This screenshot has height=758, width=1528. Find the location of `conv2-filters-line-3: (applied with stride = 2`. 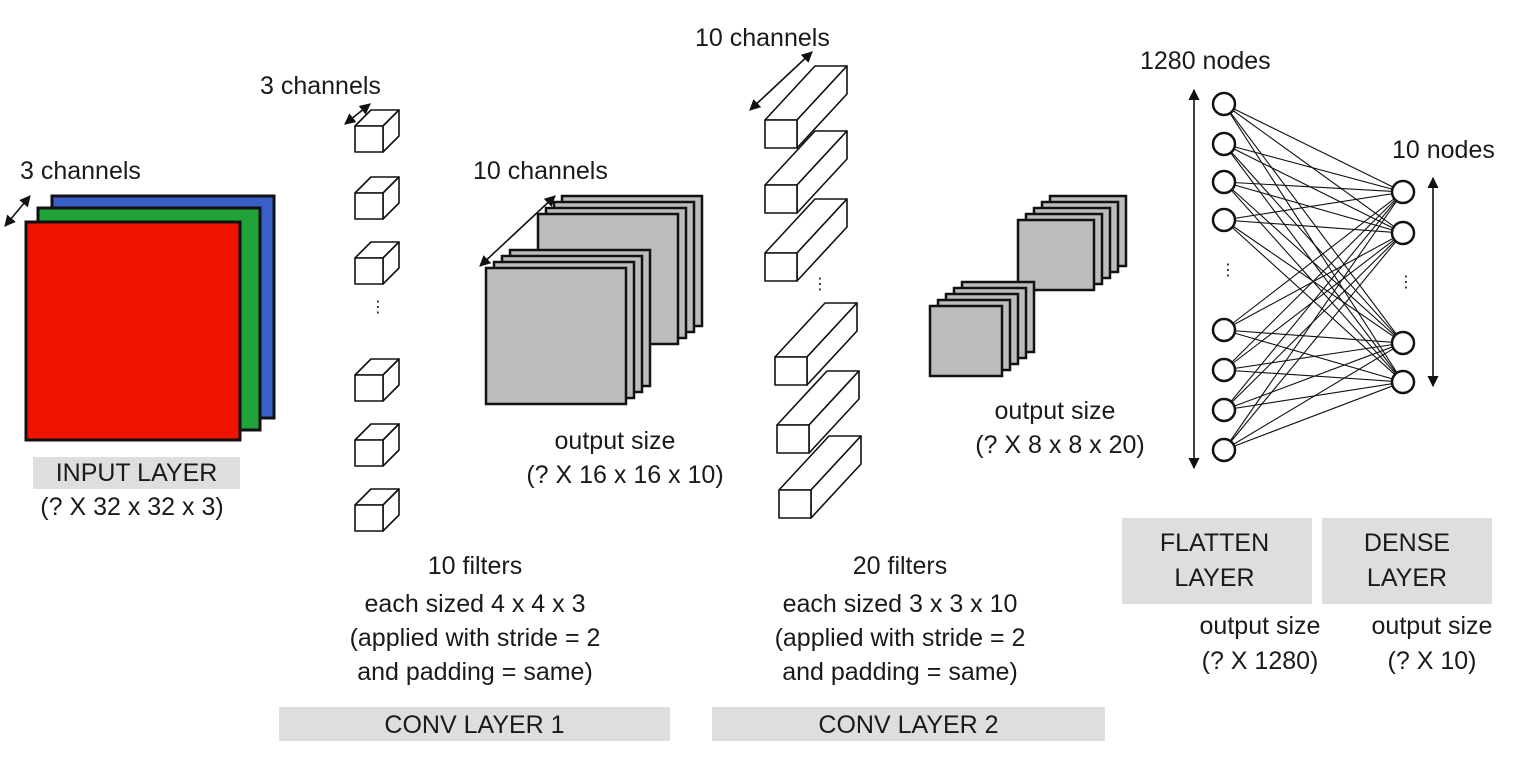

conv2-filters-line-3: (applied with stride = 2 is located at coordinates (900, 638).